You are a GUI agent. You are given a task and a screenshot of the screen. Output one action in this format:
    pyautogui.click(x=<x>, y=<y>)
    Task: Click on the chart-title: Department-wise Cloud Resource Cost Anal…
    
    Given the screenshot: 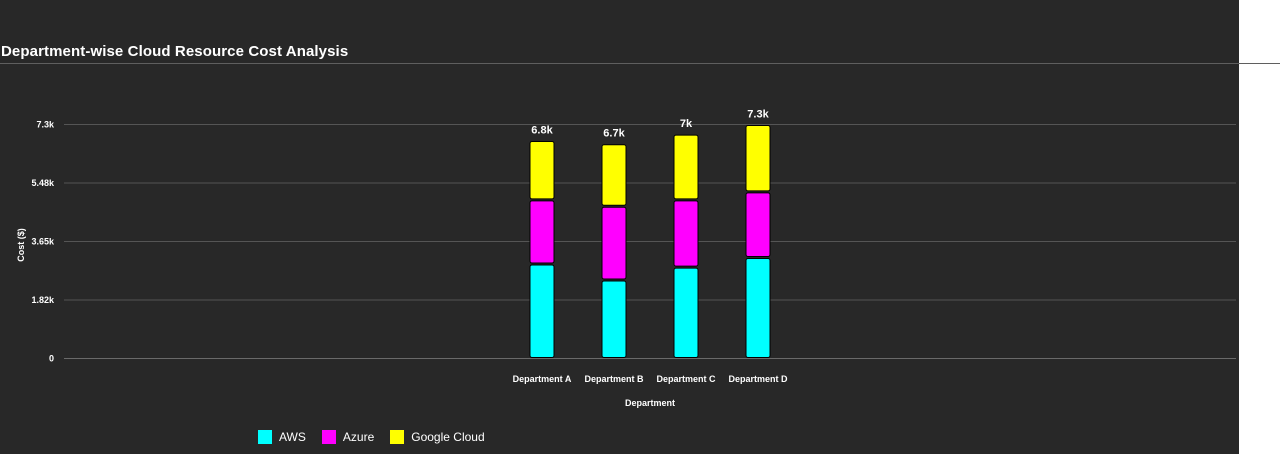 What is the action you would take?
    pyautogui.click(x=175, y=51)
    